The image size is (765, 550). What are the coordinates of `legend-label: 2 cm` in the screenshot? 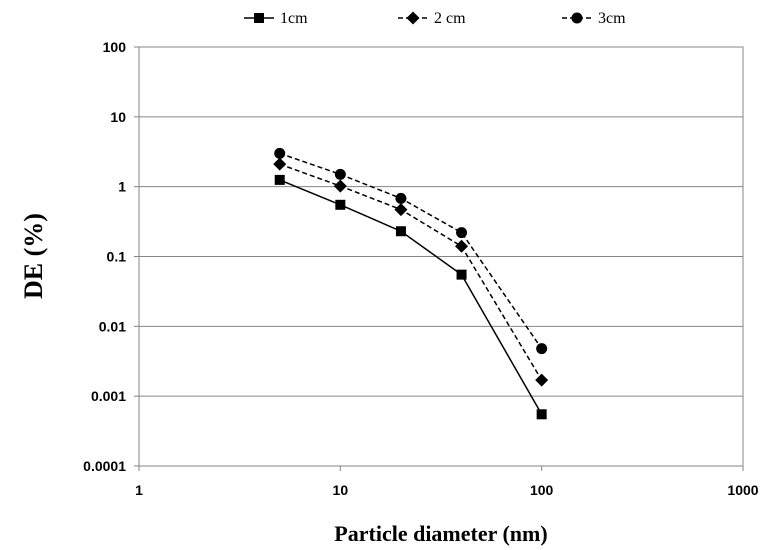 It's located at (450, 18).